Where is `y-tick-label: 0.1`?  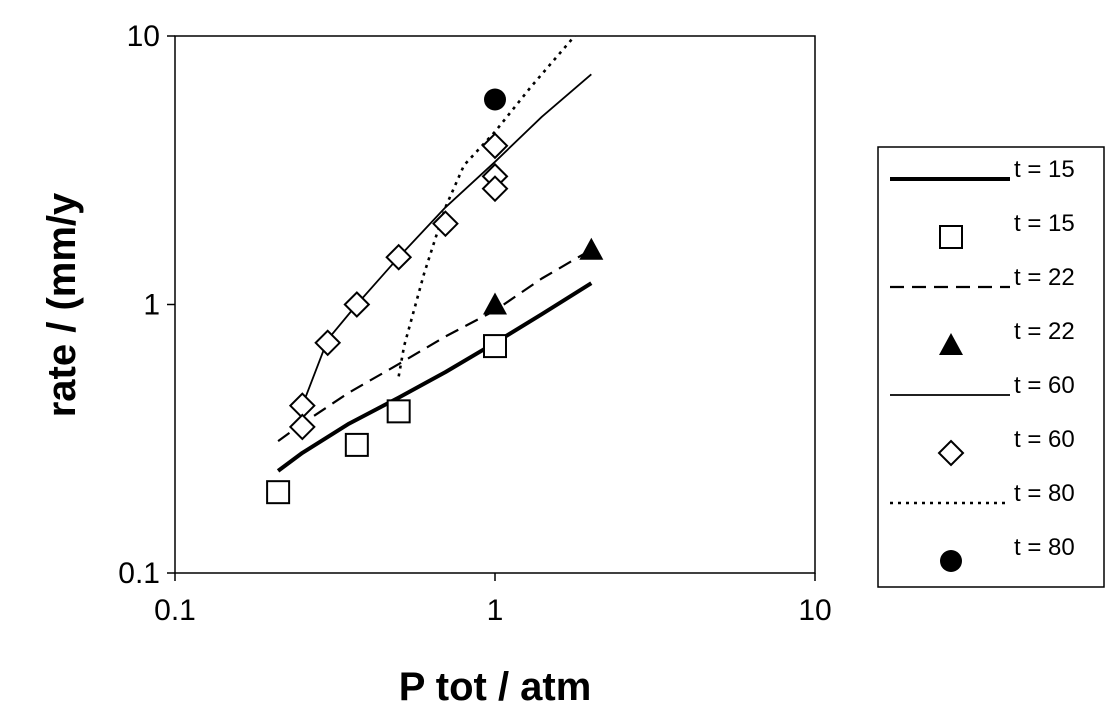 y-tick-label: 0.1 is located at coordinates (139, 573).